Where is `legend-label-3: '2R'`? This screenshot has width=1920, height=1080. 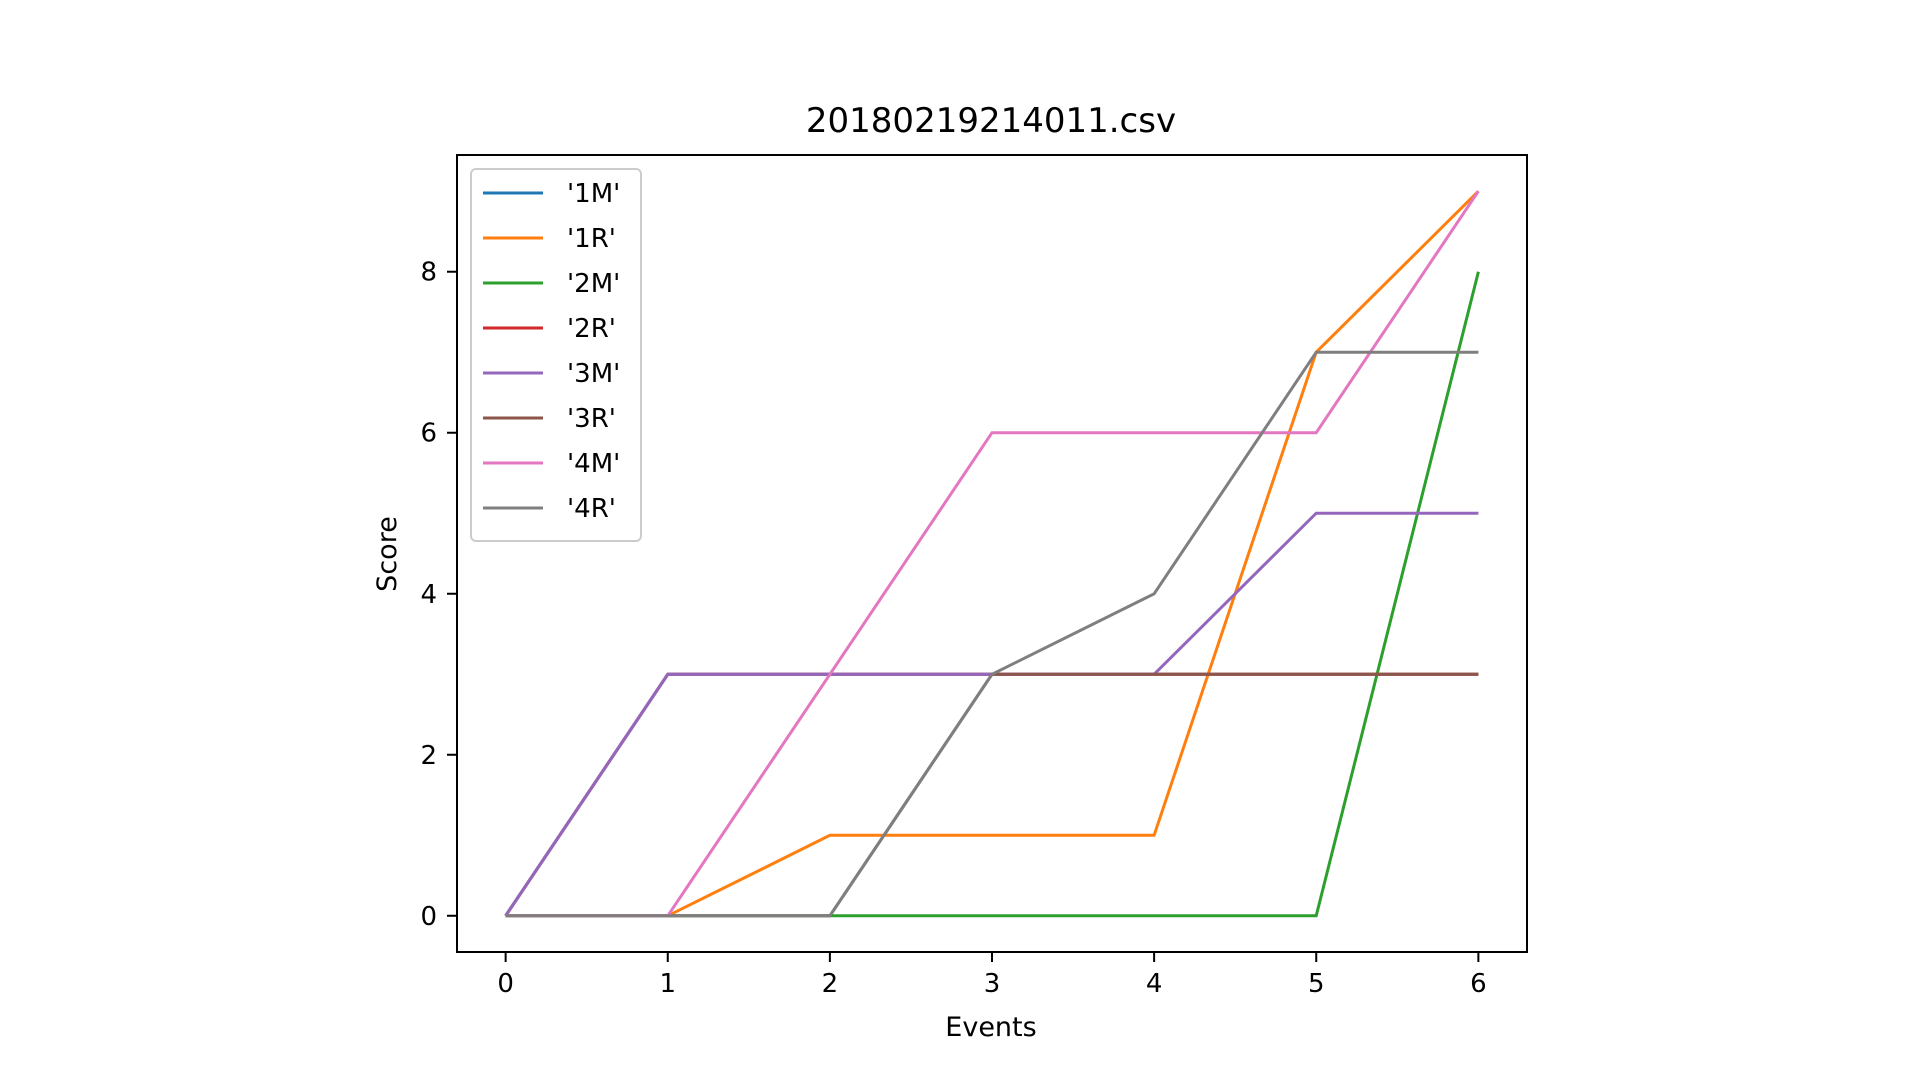 legend-label-3: '2R' is located at coordinates (591, 329).